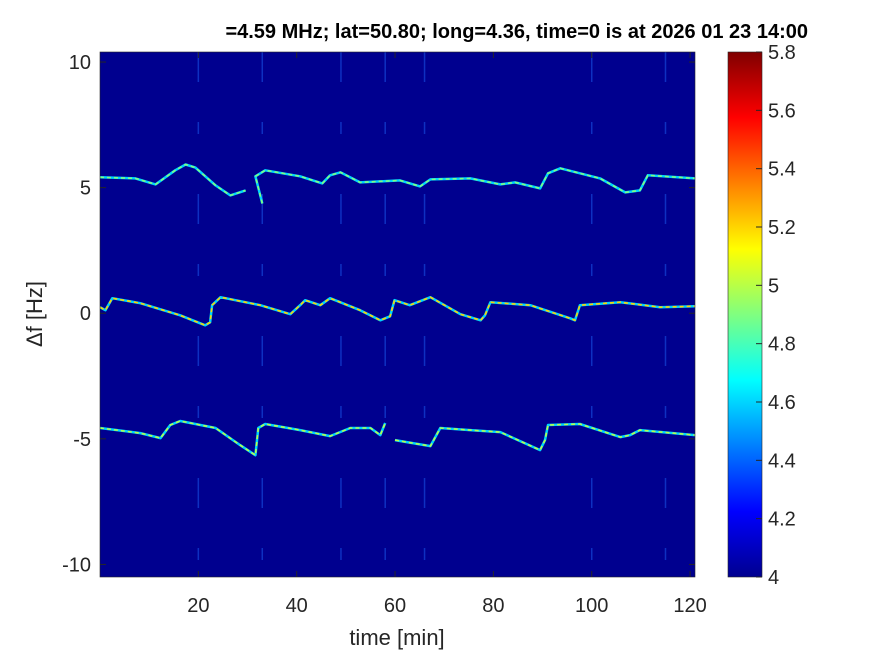 The image size is (875, 661). I want to click on x-tick-label: 40, so click(297, 606).